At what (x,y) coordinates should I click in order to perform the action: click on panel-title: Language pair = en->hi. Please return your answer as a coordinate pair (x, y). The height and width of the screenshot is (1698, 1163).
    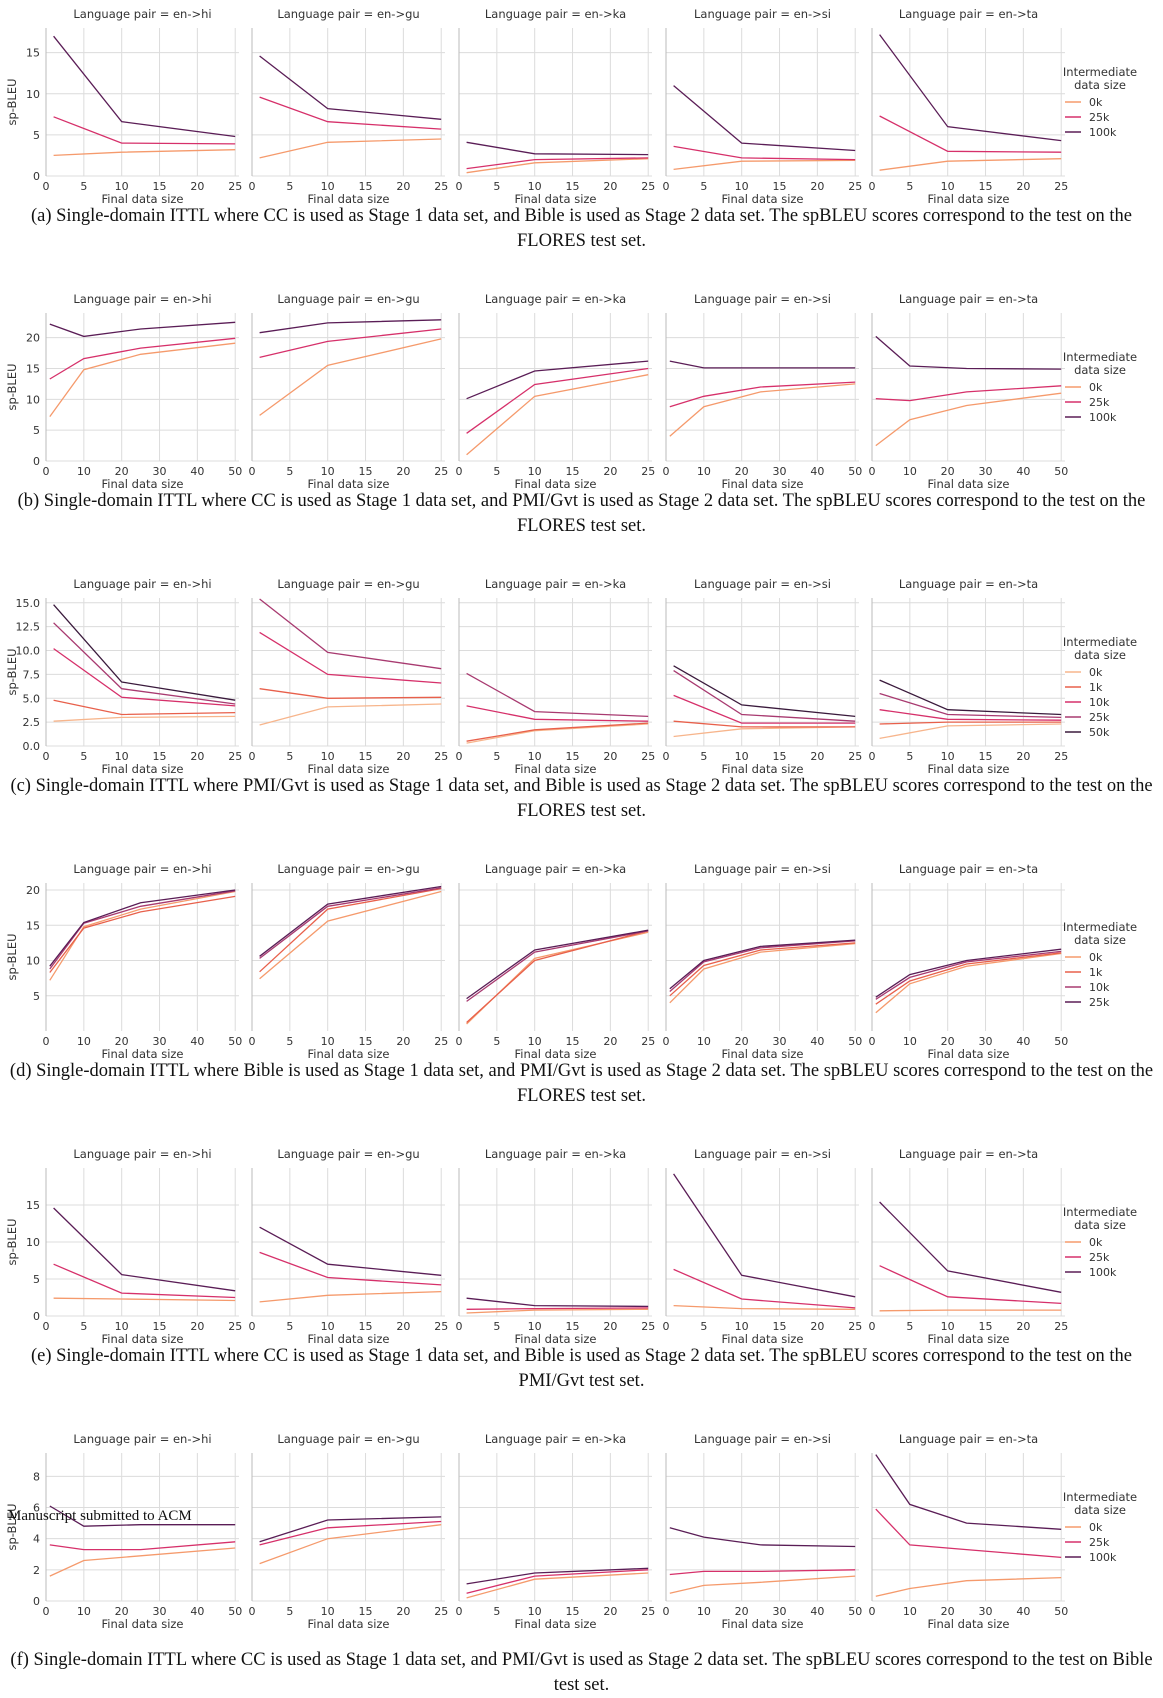
    Looking at the image, I should click on (142, 299).